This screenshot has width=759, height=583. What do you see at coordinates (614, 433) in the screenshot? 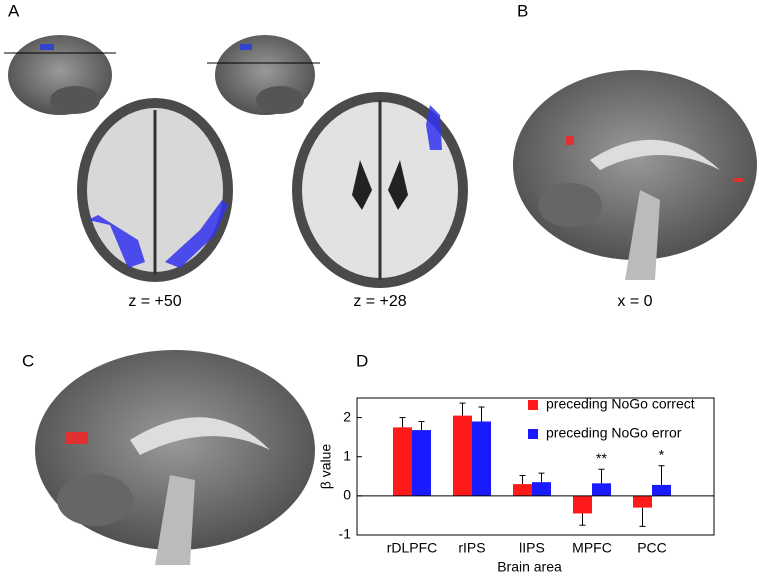
I see `legend-label: preceding NoGo error` at bounding box center [614, 433].